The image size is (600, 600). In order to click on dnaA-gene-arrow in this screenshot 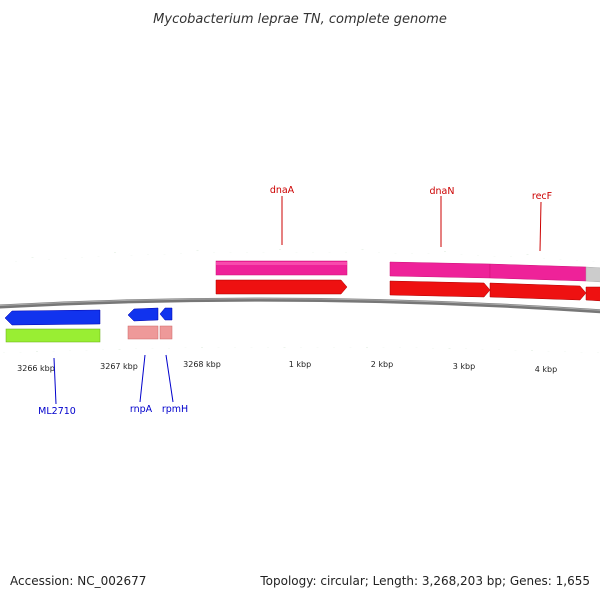, I will do `click(281, 287)`.